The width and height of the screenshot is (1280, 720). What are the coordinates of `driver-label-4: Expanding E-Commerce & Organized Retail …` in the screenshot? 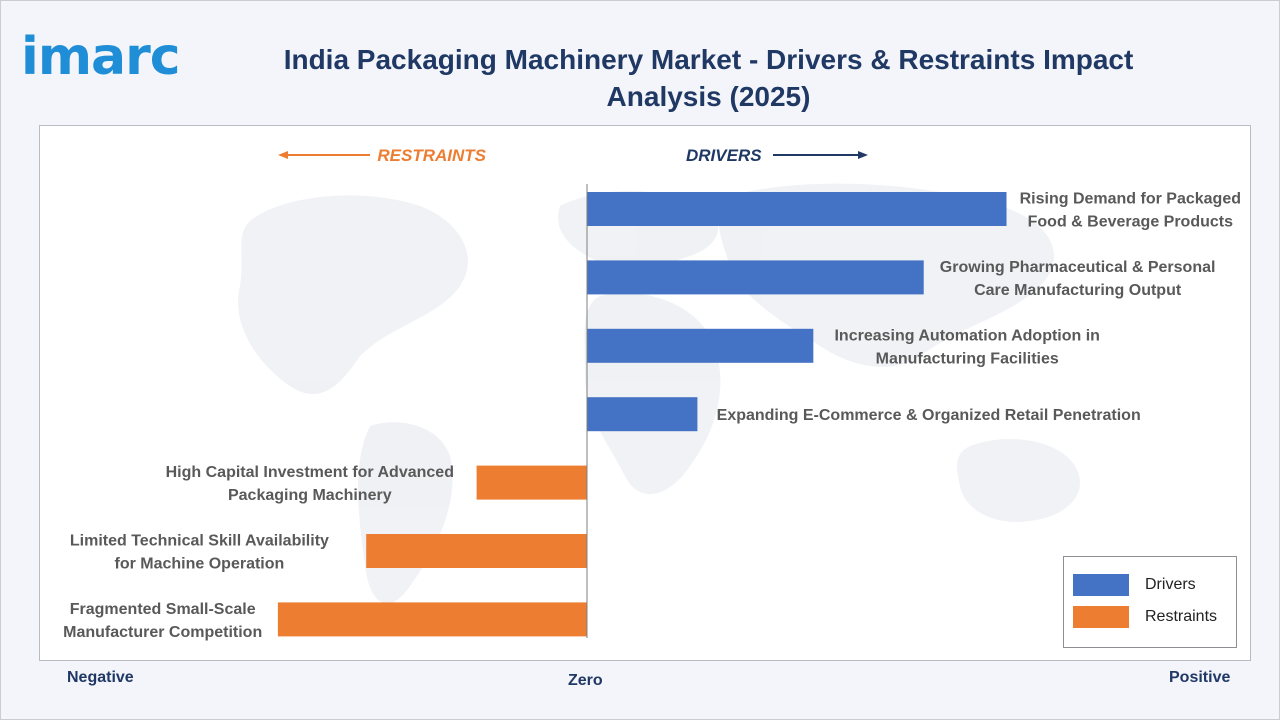 It's located at (929, 415).